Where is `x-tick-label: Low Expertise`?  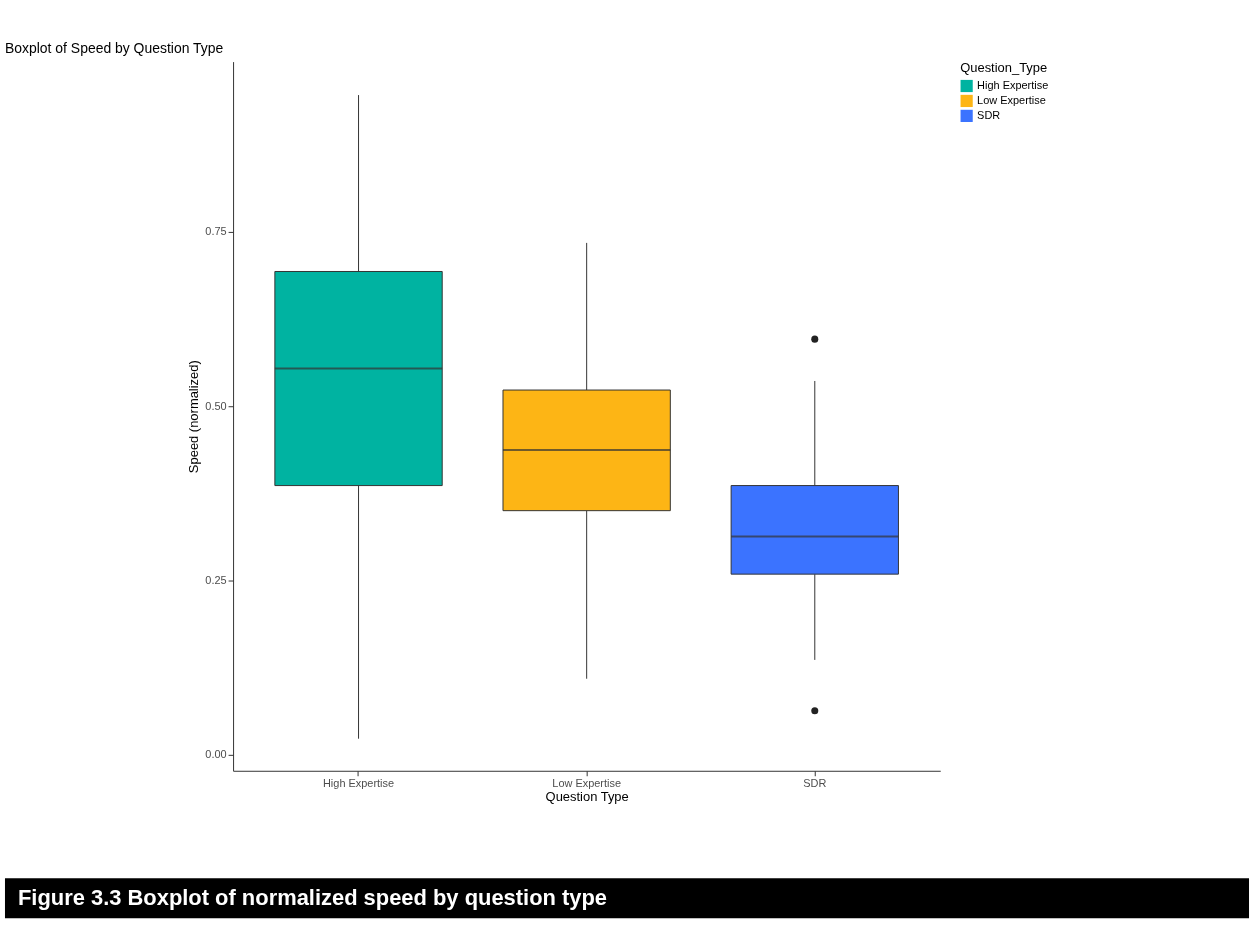
x-tick-label: Low Expertise is located at coordinates (587, 783).